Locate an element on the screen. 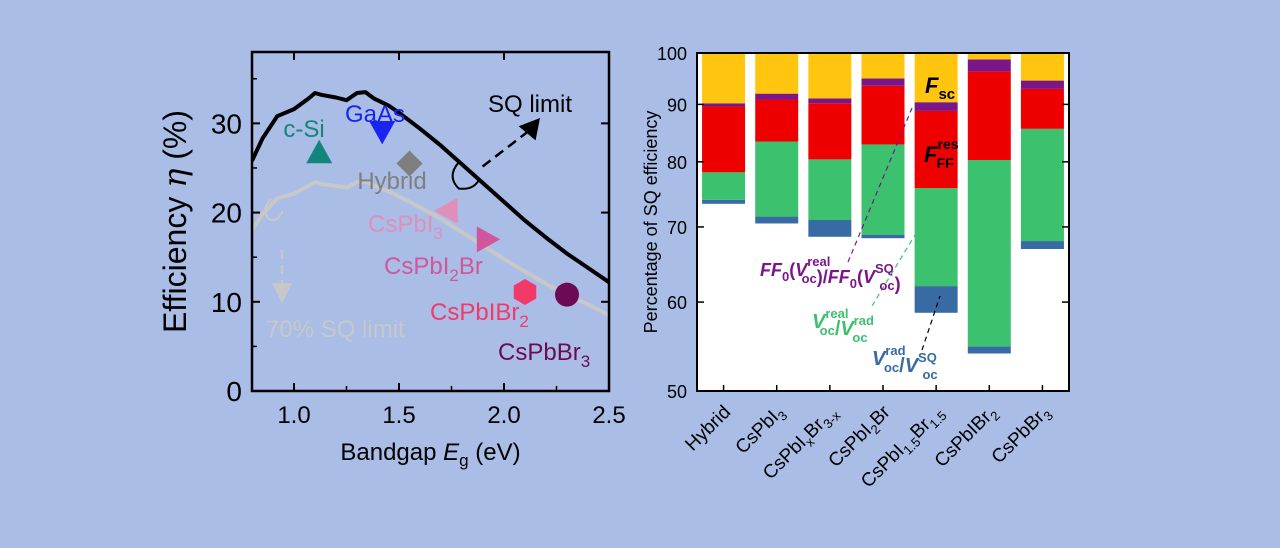 The height and width of the screenshot is (548, 1280). point-label: Hybrid is located at coordinates (391, 181).